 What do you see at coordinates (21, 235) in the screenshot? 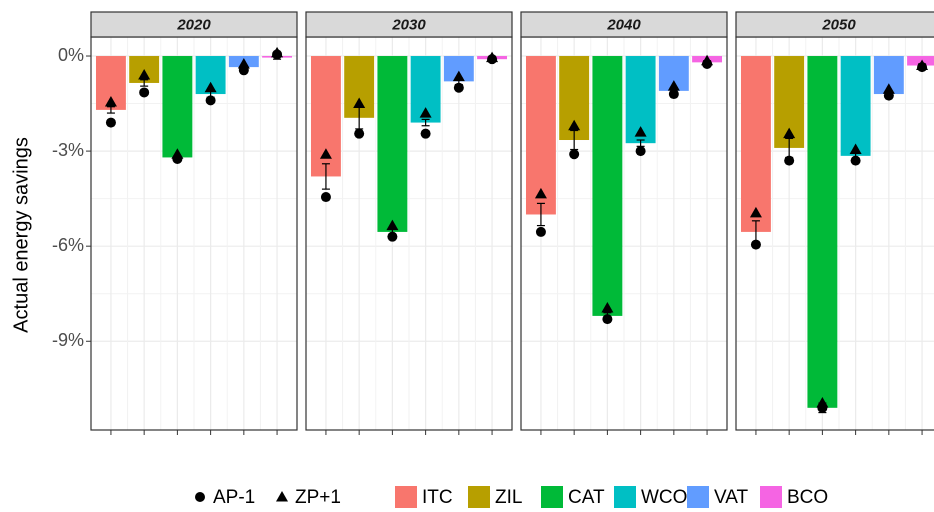
I see `y-axis-label: Actual energy savings` at bounding box center [21, 235].